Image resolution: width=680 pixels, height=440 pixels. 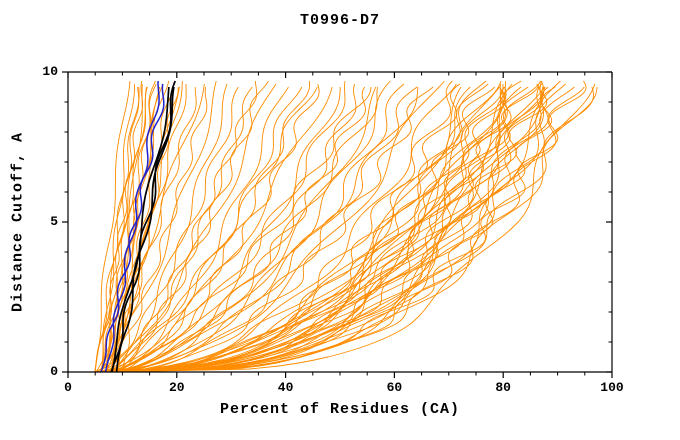 I want to click on x-tick-label: 60, so click(x=394, y=387).